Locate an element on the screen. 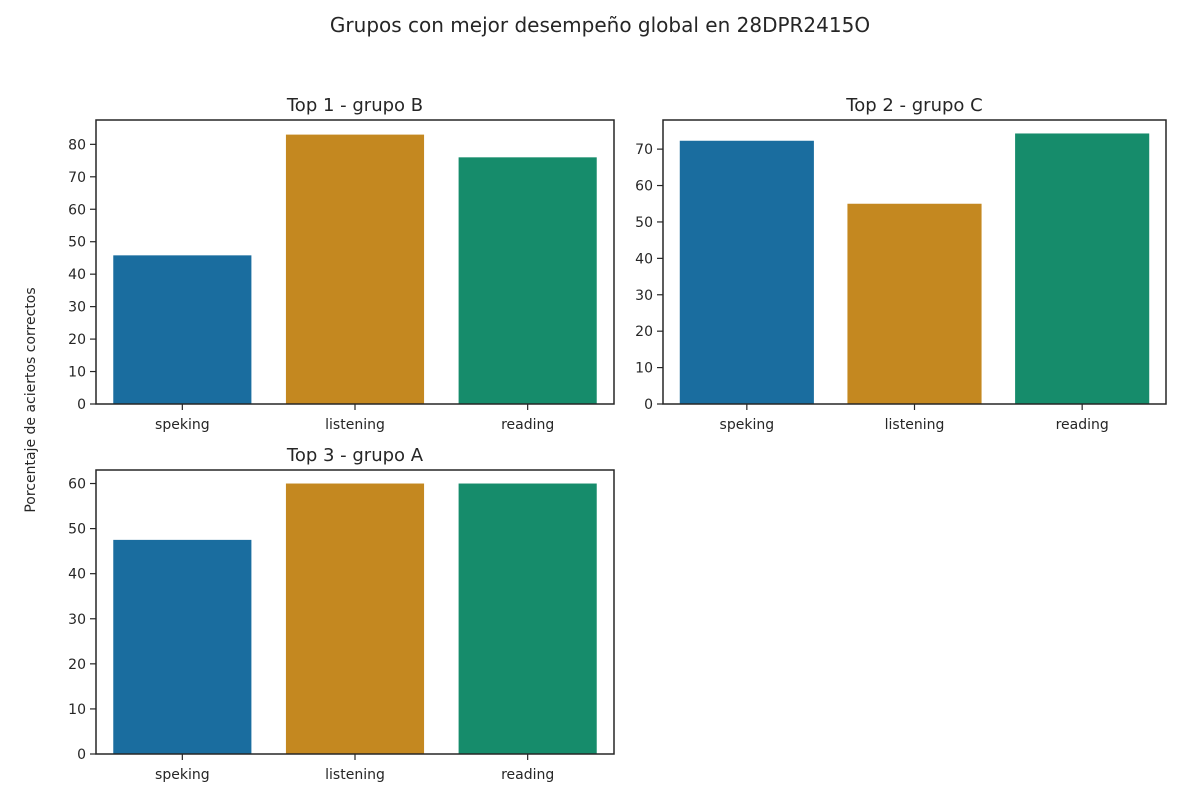  y-tick-label: 80 is located at coordinates (77, 145).